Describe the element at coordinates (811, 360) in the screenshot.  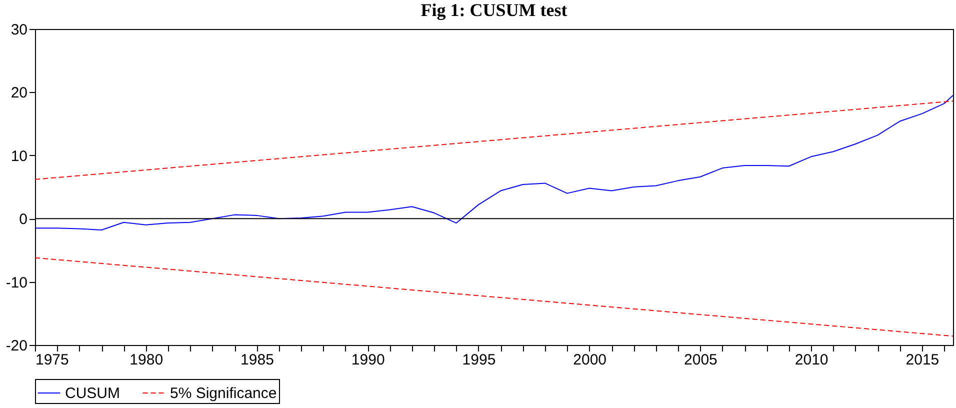
I see `x-tick-label: 2010` at that location.